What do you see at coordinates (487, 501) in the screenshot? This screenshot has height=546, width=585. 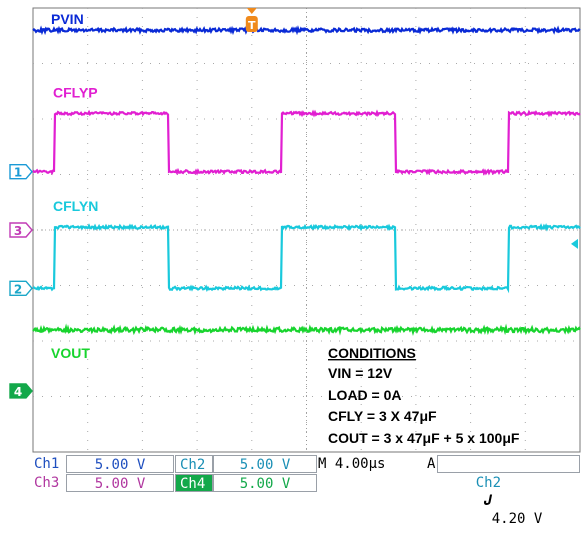 I see `trigger-slope-icon: 𝑱` at bounding box center [487, 501].